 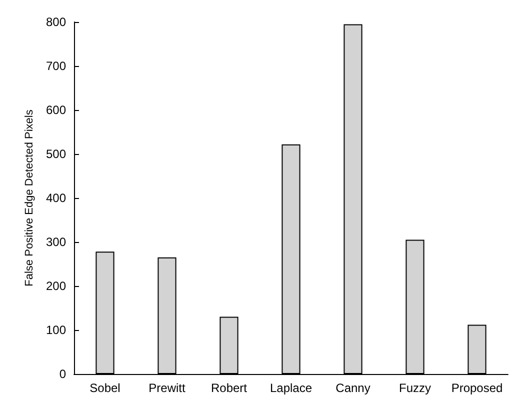 I want to click on y-tick-label: 200, so click(x=56, y=286).